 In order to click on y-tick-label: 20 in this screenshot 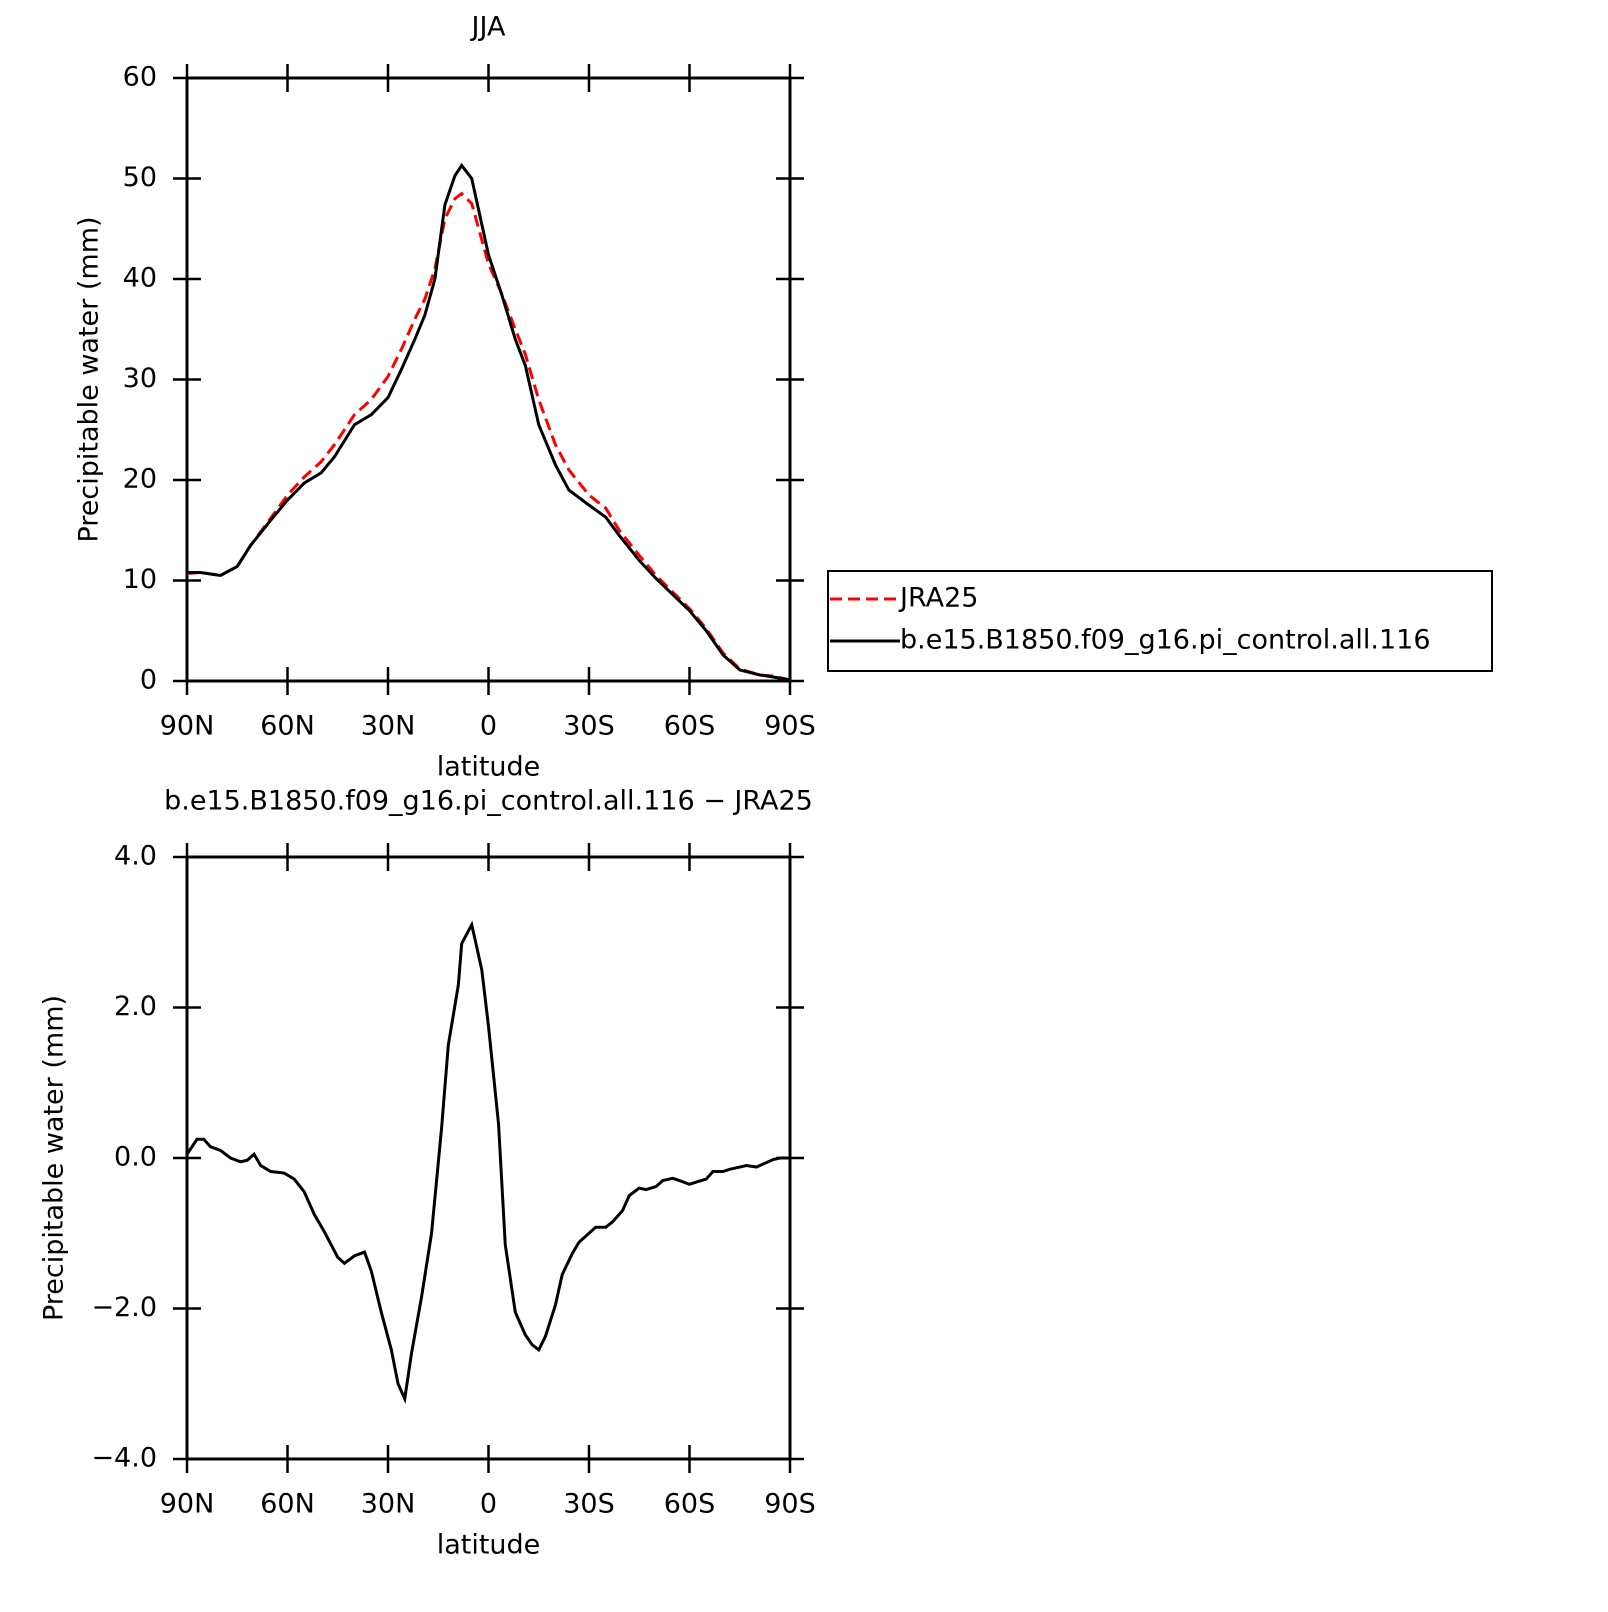, I will do `click(140, 479)`.